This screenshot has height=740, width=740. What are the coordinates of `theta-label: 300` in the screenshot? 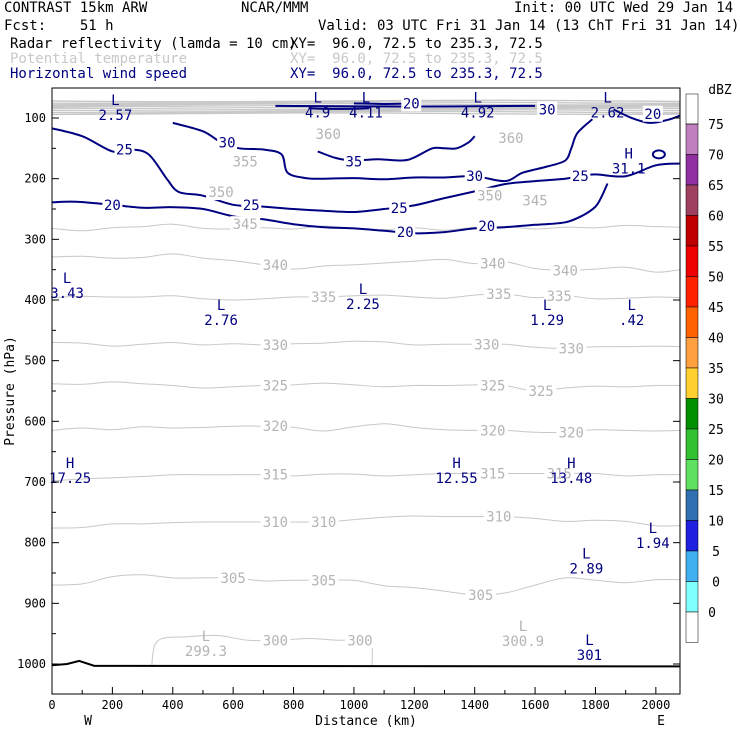 It's located at (359, 641).